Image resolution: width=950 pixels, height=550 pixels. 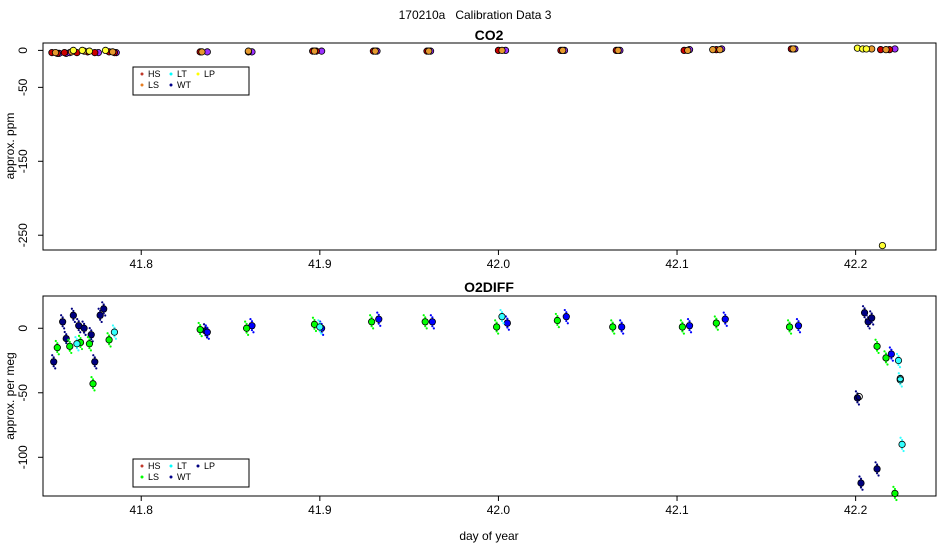 What do you see at coordinates (10, 395) in the screenshot?
I see `o2diff-y-axis-label: approx. per meg` at bounding box center [10, 395].